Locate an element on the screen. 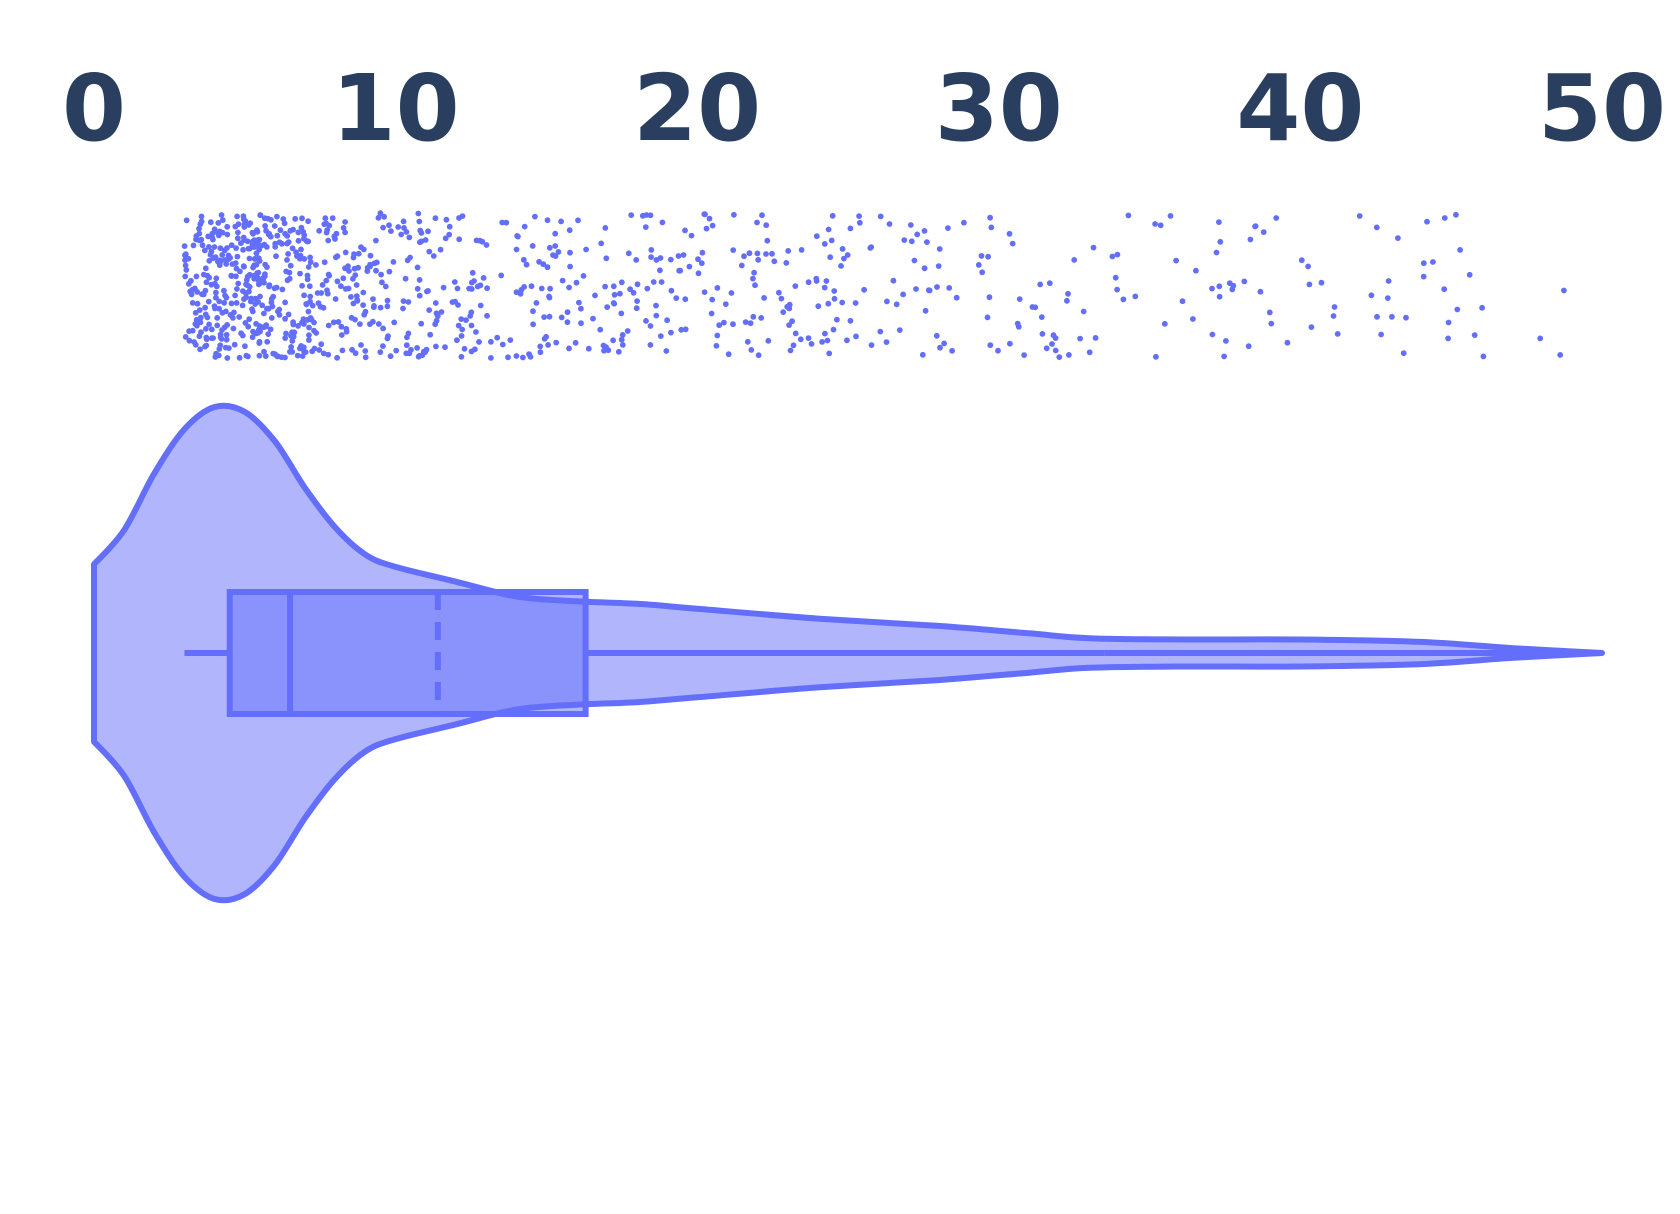 The image size is (1680, 1214). x-tick-label: 10 is located at coordinates (396, 108).